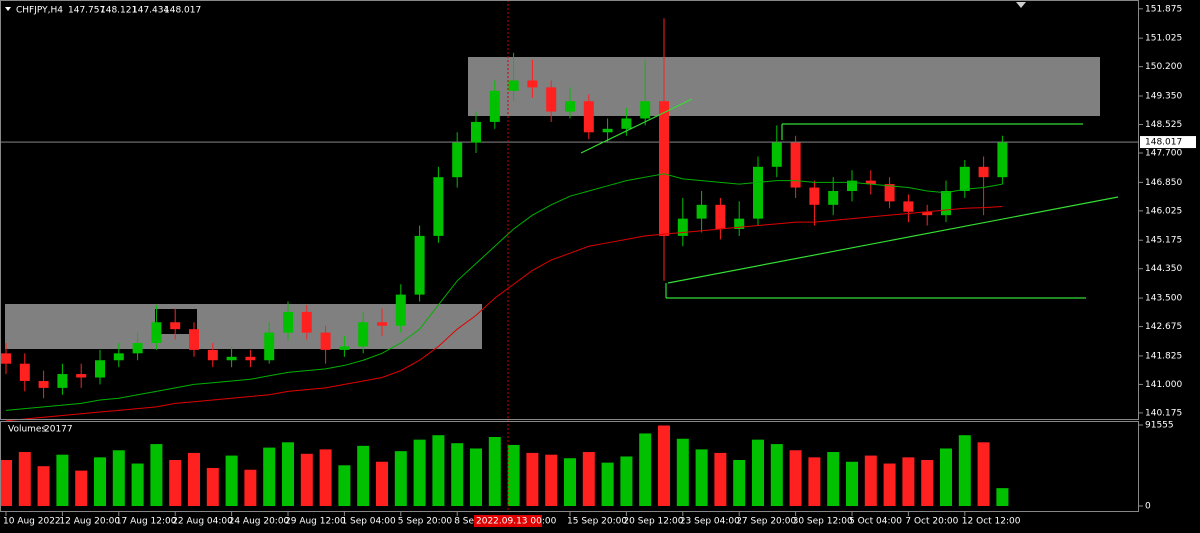 The width and height of the screenshot is (1200, 533). What do you see at coordinates (893, 240) in the screenshot?
I see `trendline` at bounding box center [893, 240].